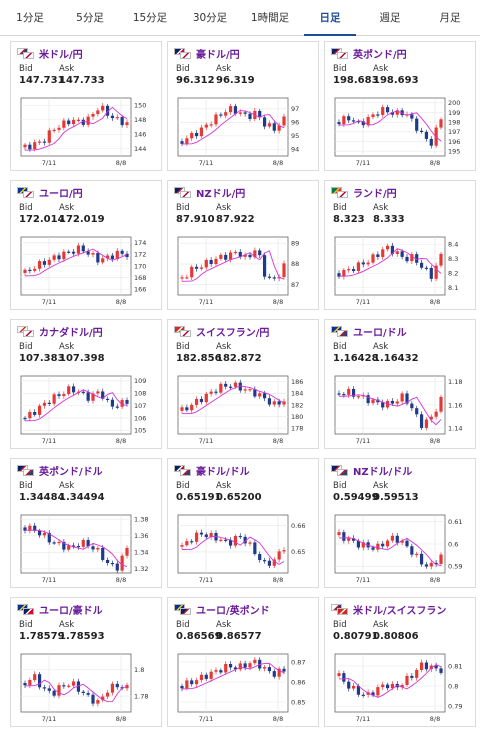  What do you see at coordinates (71, 333) in the screenshot?
I see `pair-name-link: カナダドル/円` at bounding box center [71, 333].